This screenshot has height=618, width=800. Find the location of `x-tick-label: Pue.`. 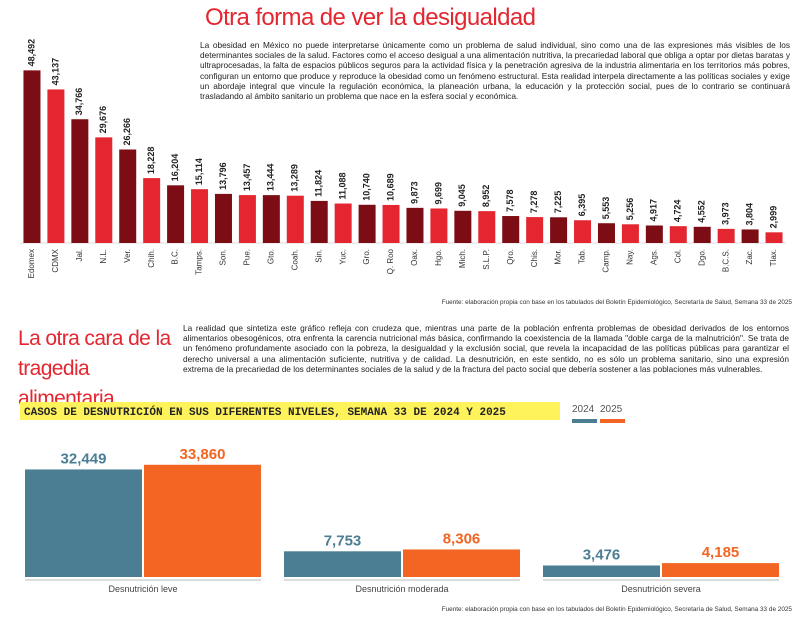

x-tick-label: Pue. is located at coordinates (247, 257).